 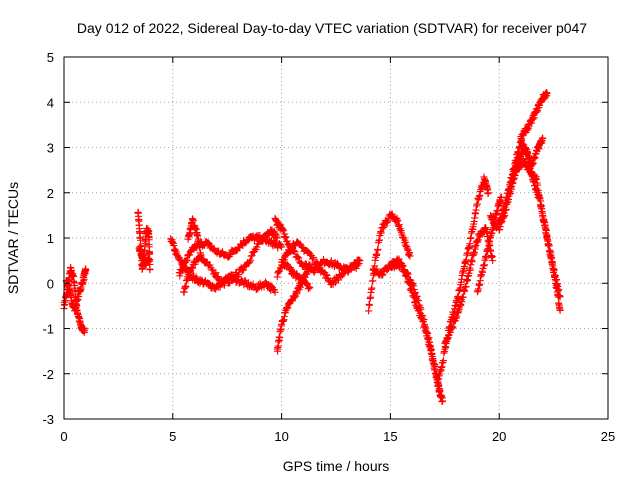 I want to click on y-tick-label: 1, so click(x=50, y=238).